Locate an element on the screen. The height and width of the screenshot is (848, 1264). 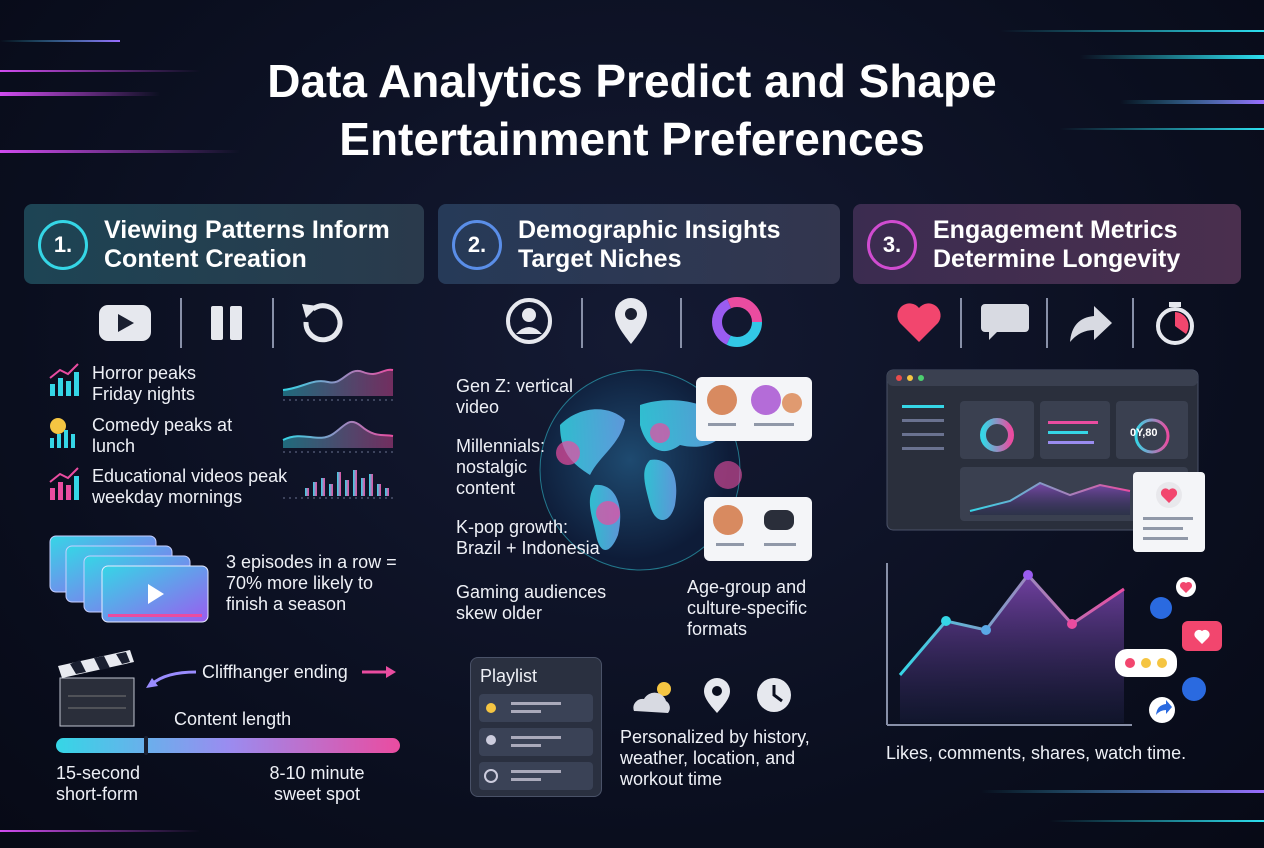
gauge-label: 0Y,80 is located at coordinates (1144, 433).